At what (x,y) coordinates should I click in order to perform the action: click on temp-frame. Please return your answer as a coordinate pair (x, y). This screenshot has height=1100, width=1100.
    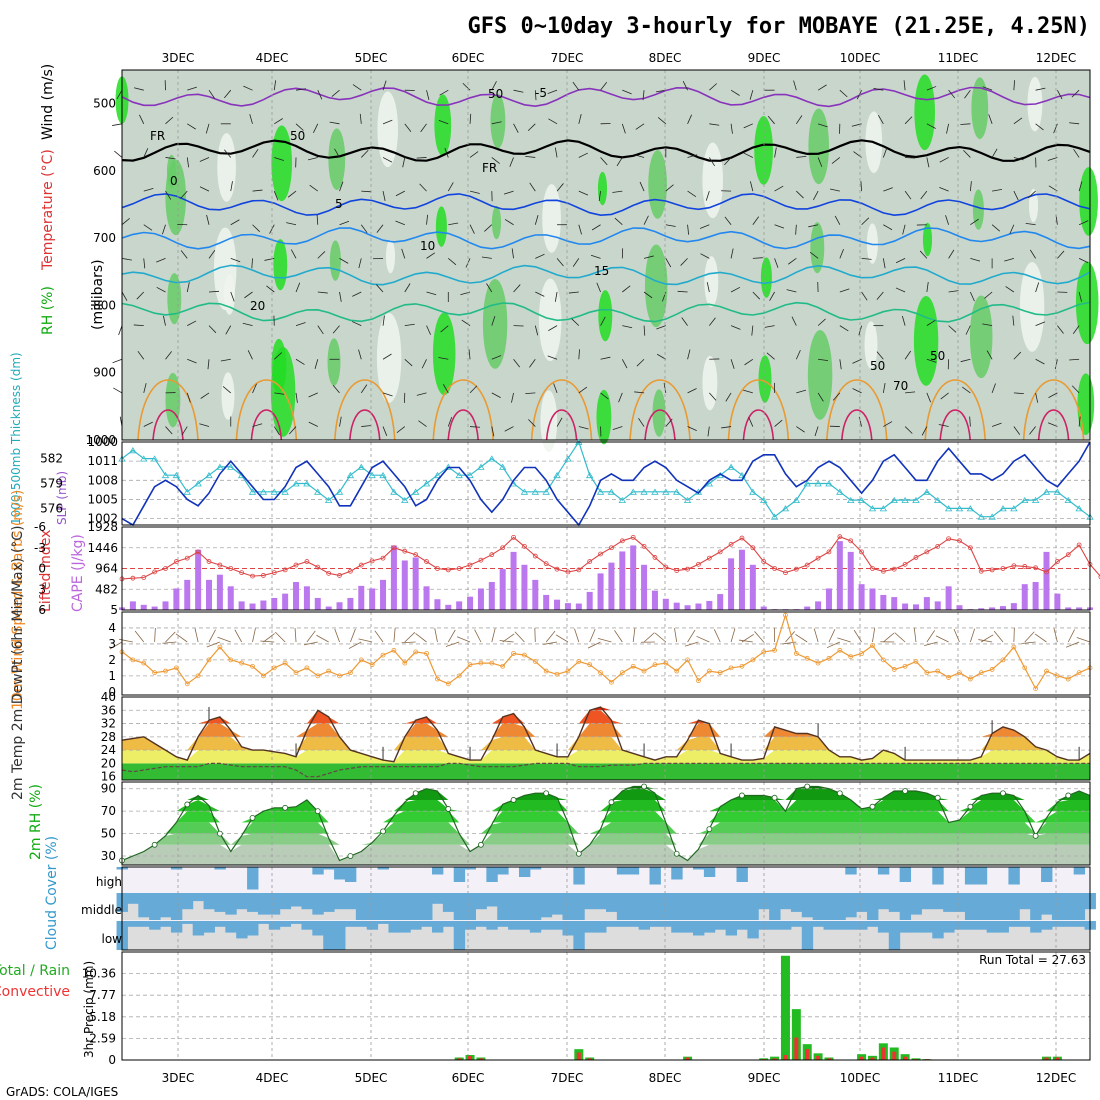
    Looking at the image, I should click on (606, 738).